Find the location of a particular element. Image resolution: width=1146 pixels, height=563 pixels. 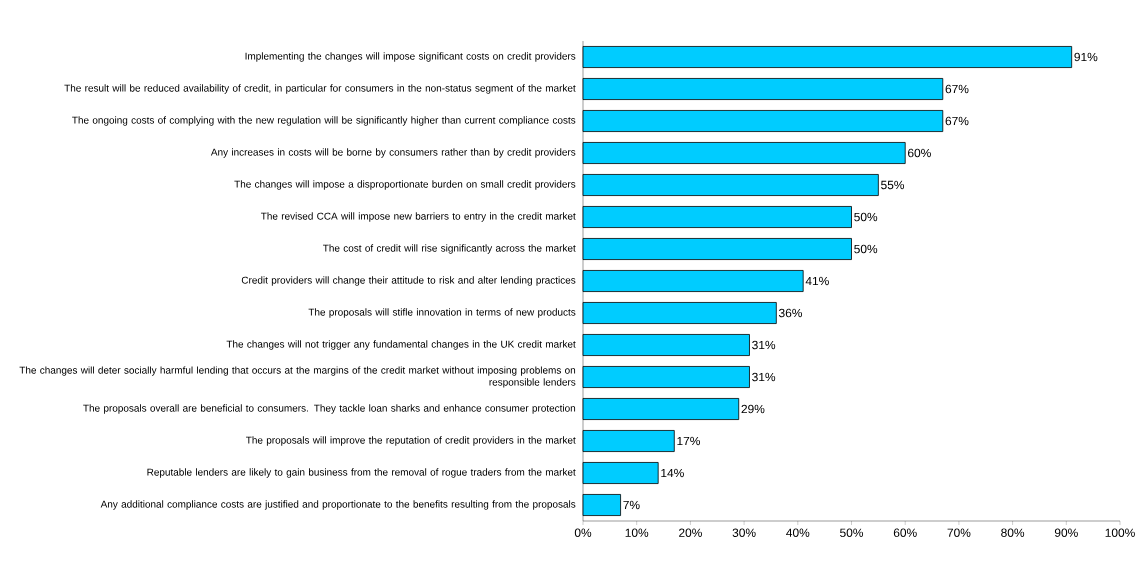

data-label: 55% is located at coordinates (893, 185).